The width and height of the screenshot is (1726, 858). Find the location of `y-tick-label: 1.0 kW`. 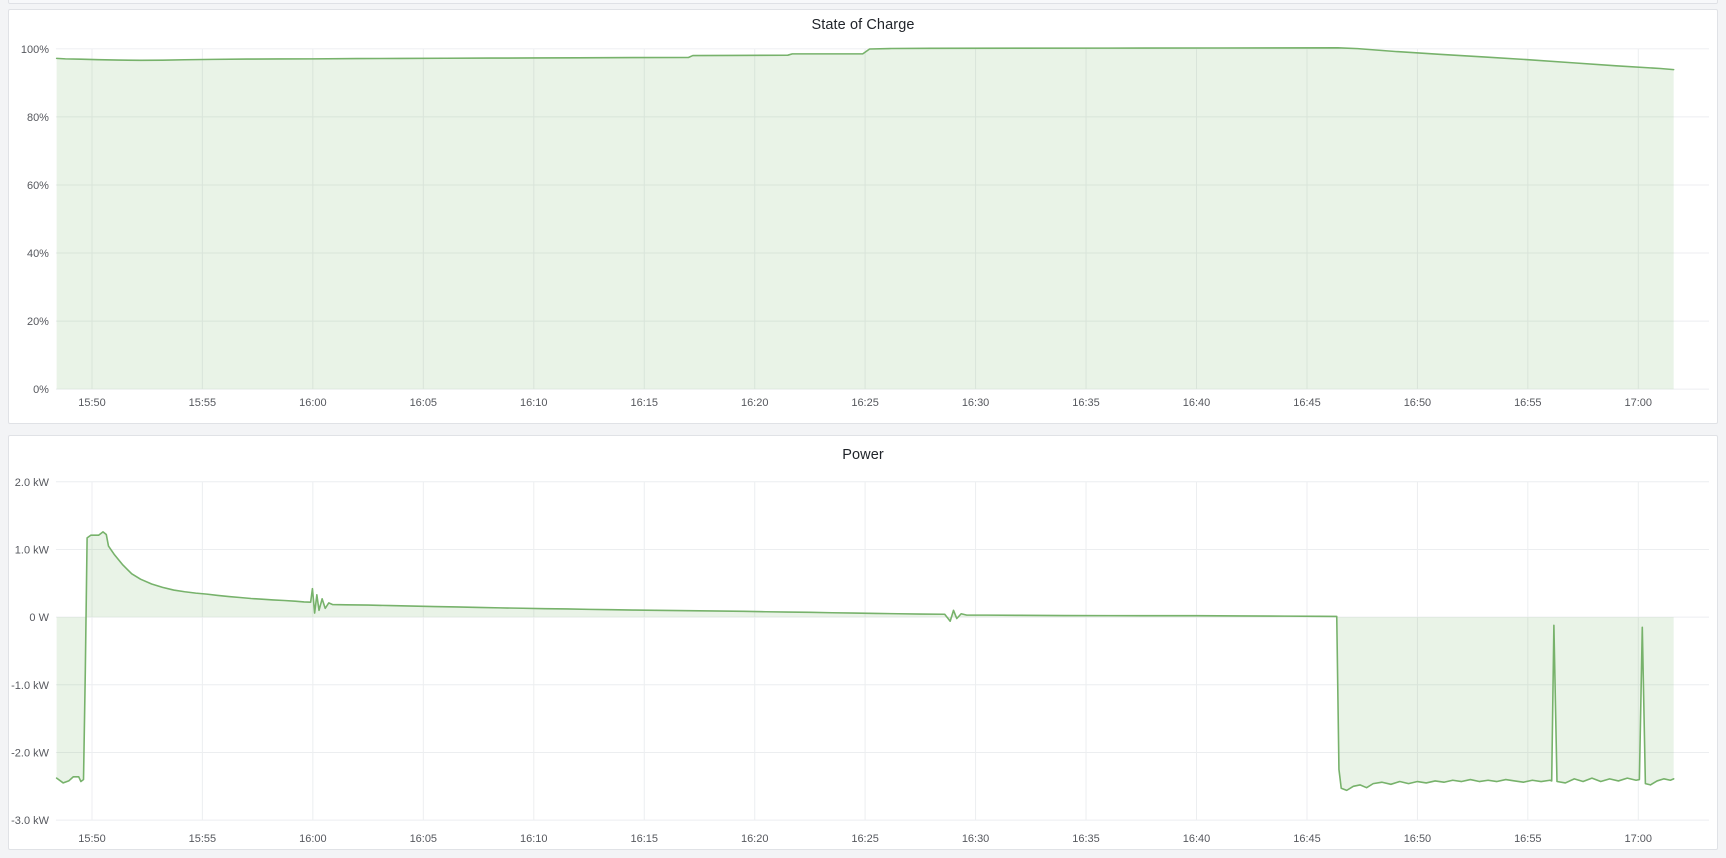

y-tick-label: 1.0 kW is located at coordinates (32, 550).